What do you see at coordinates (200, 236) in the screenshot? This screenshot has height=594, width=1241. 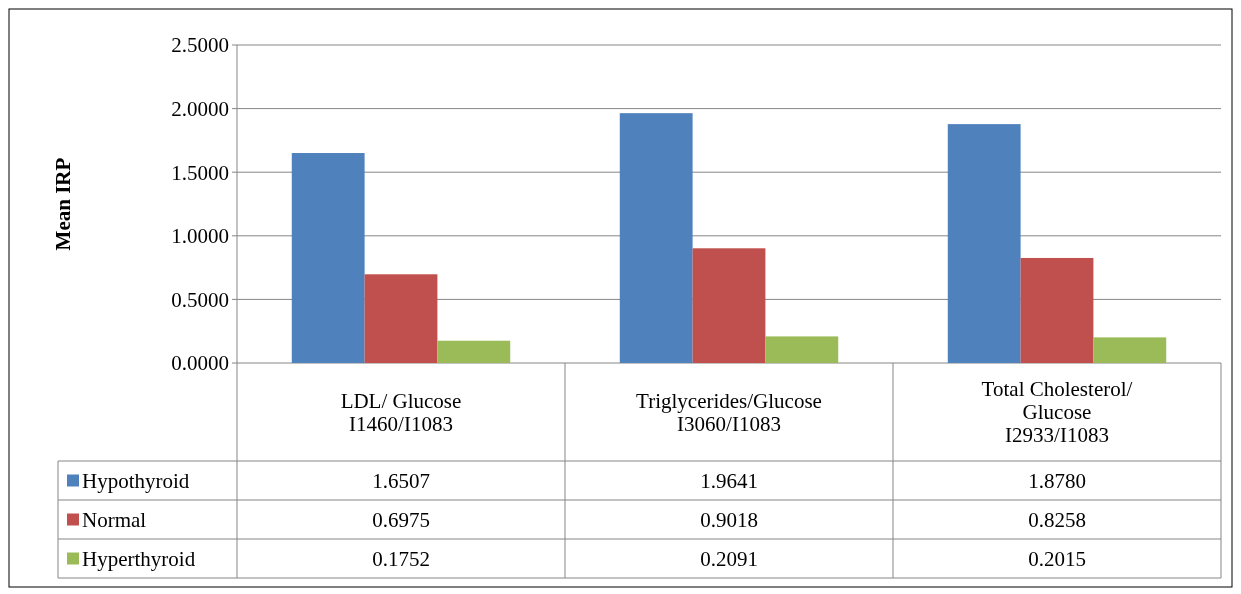 I see `y-tick-label: 1.0000` at bounding box center [200, 236].